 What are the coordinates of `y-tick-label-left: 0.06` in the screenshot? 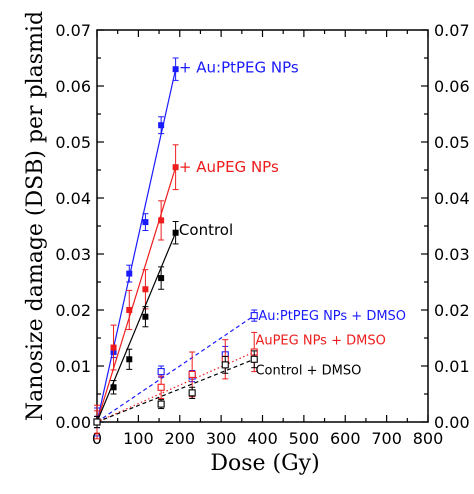 It's located at (73, 86).